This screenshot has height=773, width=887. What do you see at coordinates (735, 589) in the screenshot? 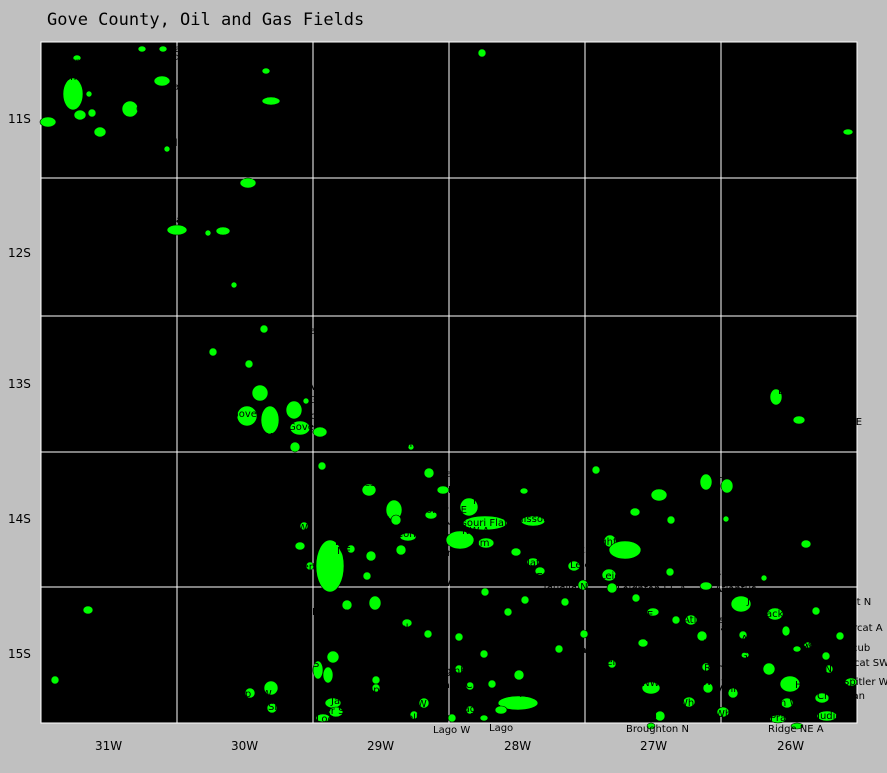
I see `field-label-atlantus: Atlantus` at bounding box center [735, 589].